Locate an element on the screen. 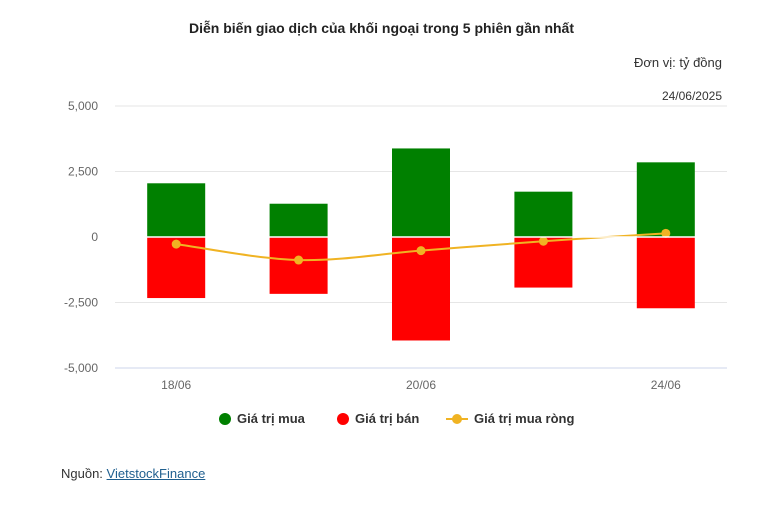 This screenshot has width=763, height=506. unit-label: Đơn vị: tỷ đồng is located at coordinates (677, 62).